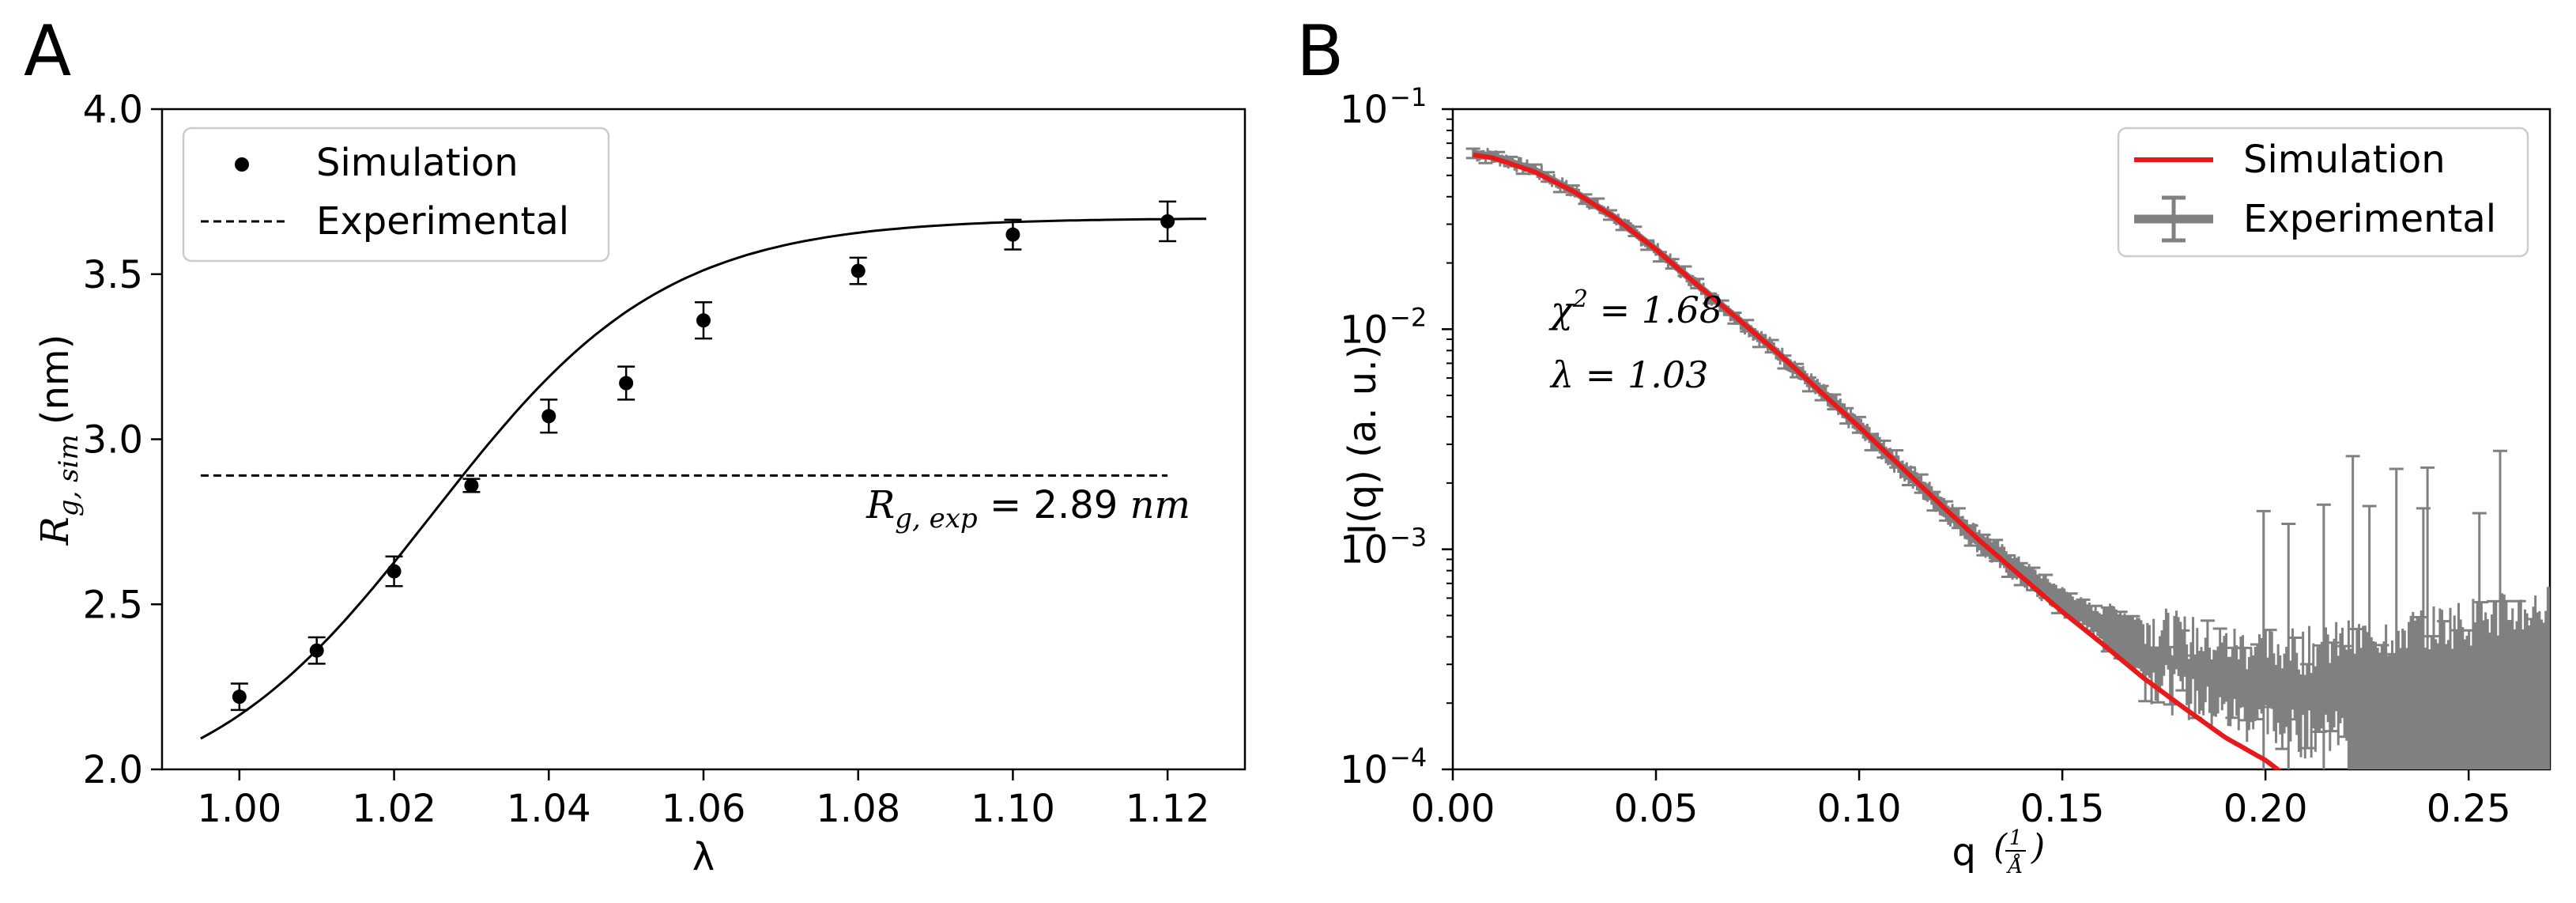  I want to click on panel-a-legend-frame, so click(396, 195).